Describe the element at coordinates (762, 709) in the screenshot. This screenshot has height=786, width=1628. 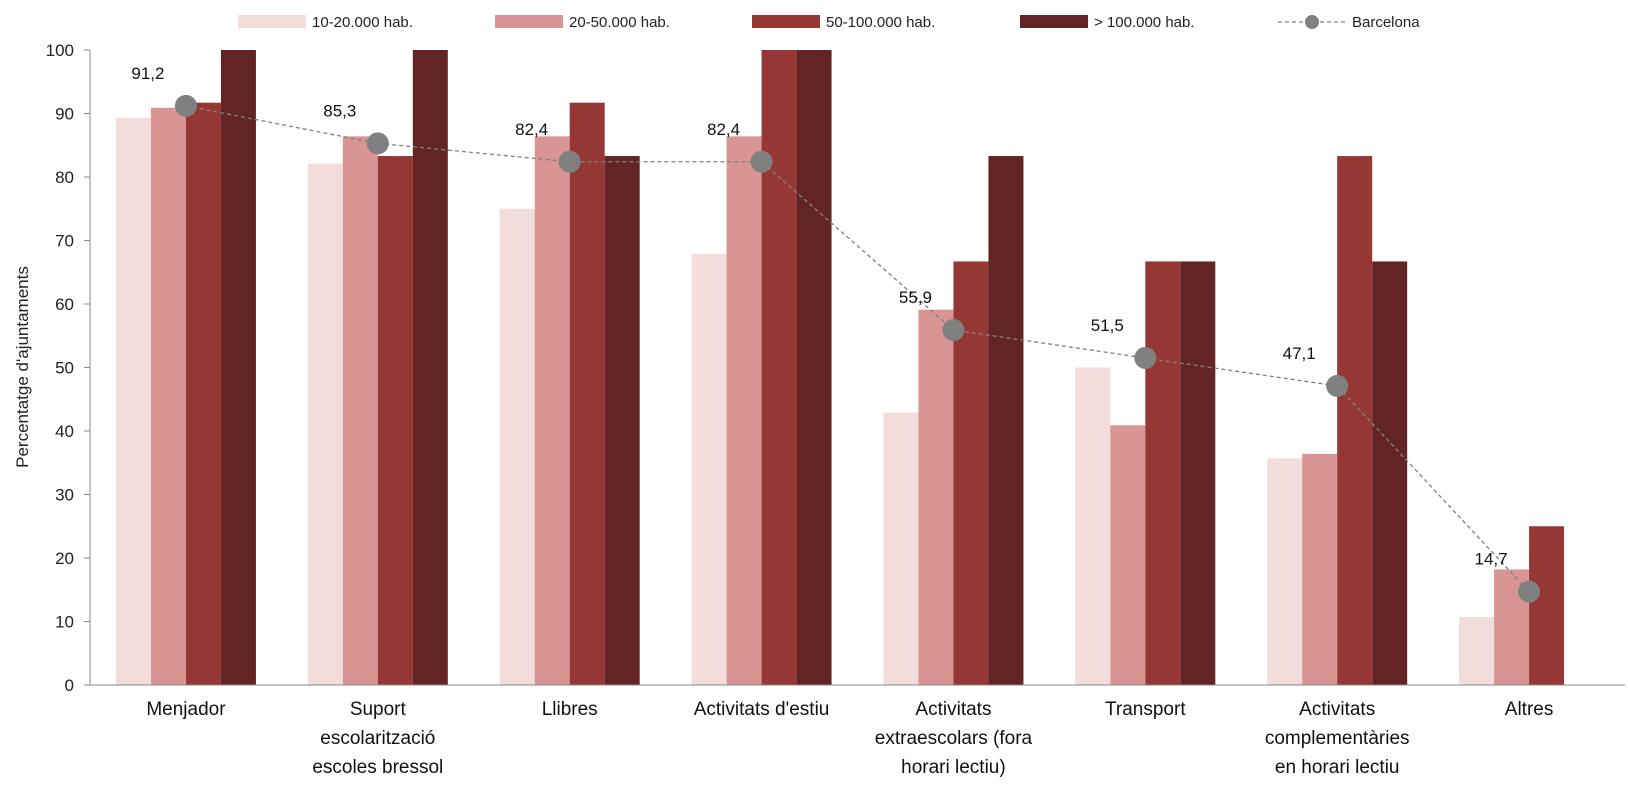
I see `x-tick-label: Activitats d'estiu` at that location.